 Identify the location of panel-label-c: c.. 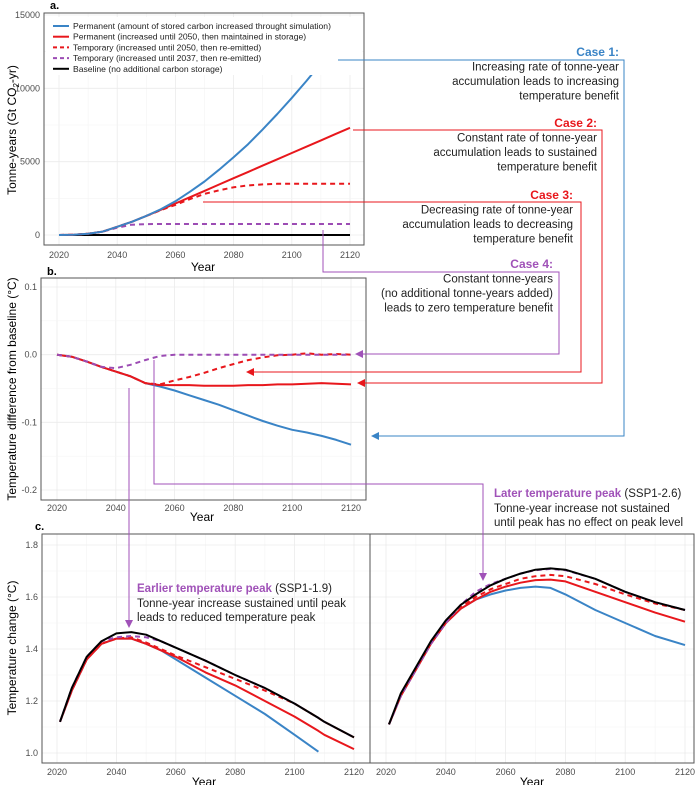
(39, 527).